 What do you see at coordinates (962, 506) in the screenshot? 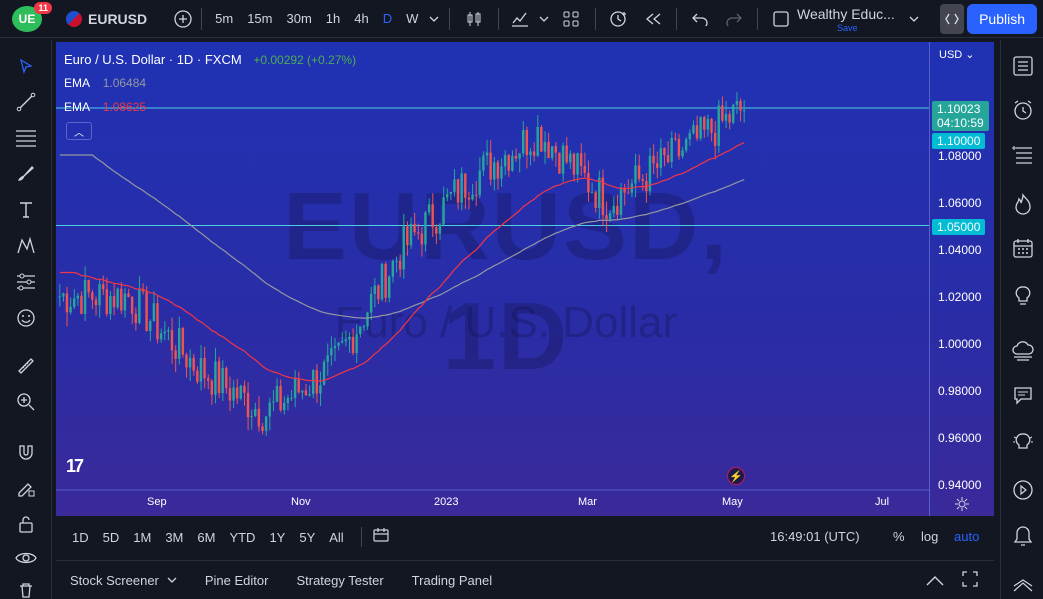
I see `settings-gear-icon` at bounding box center [962, 506].